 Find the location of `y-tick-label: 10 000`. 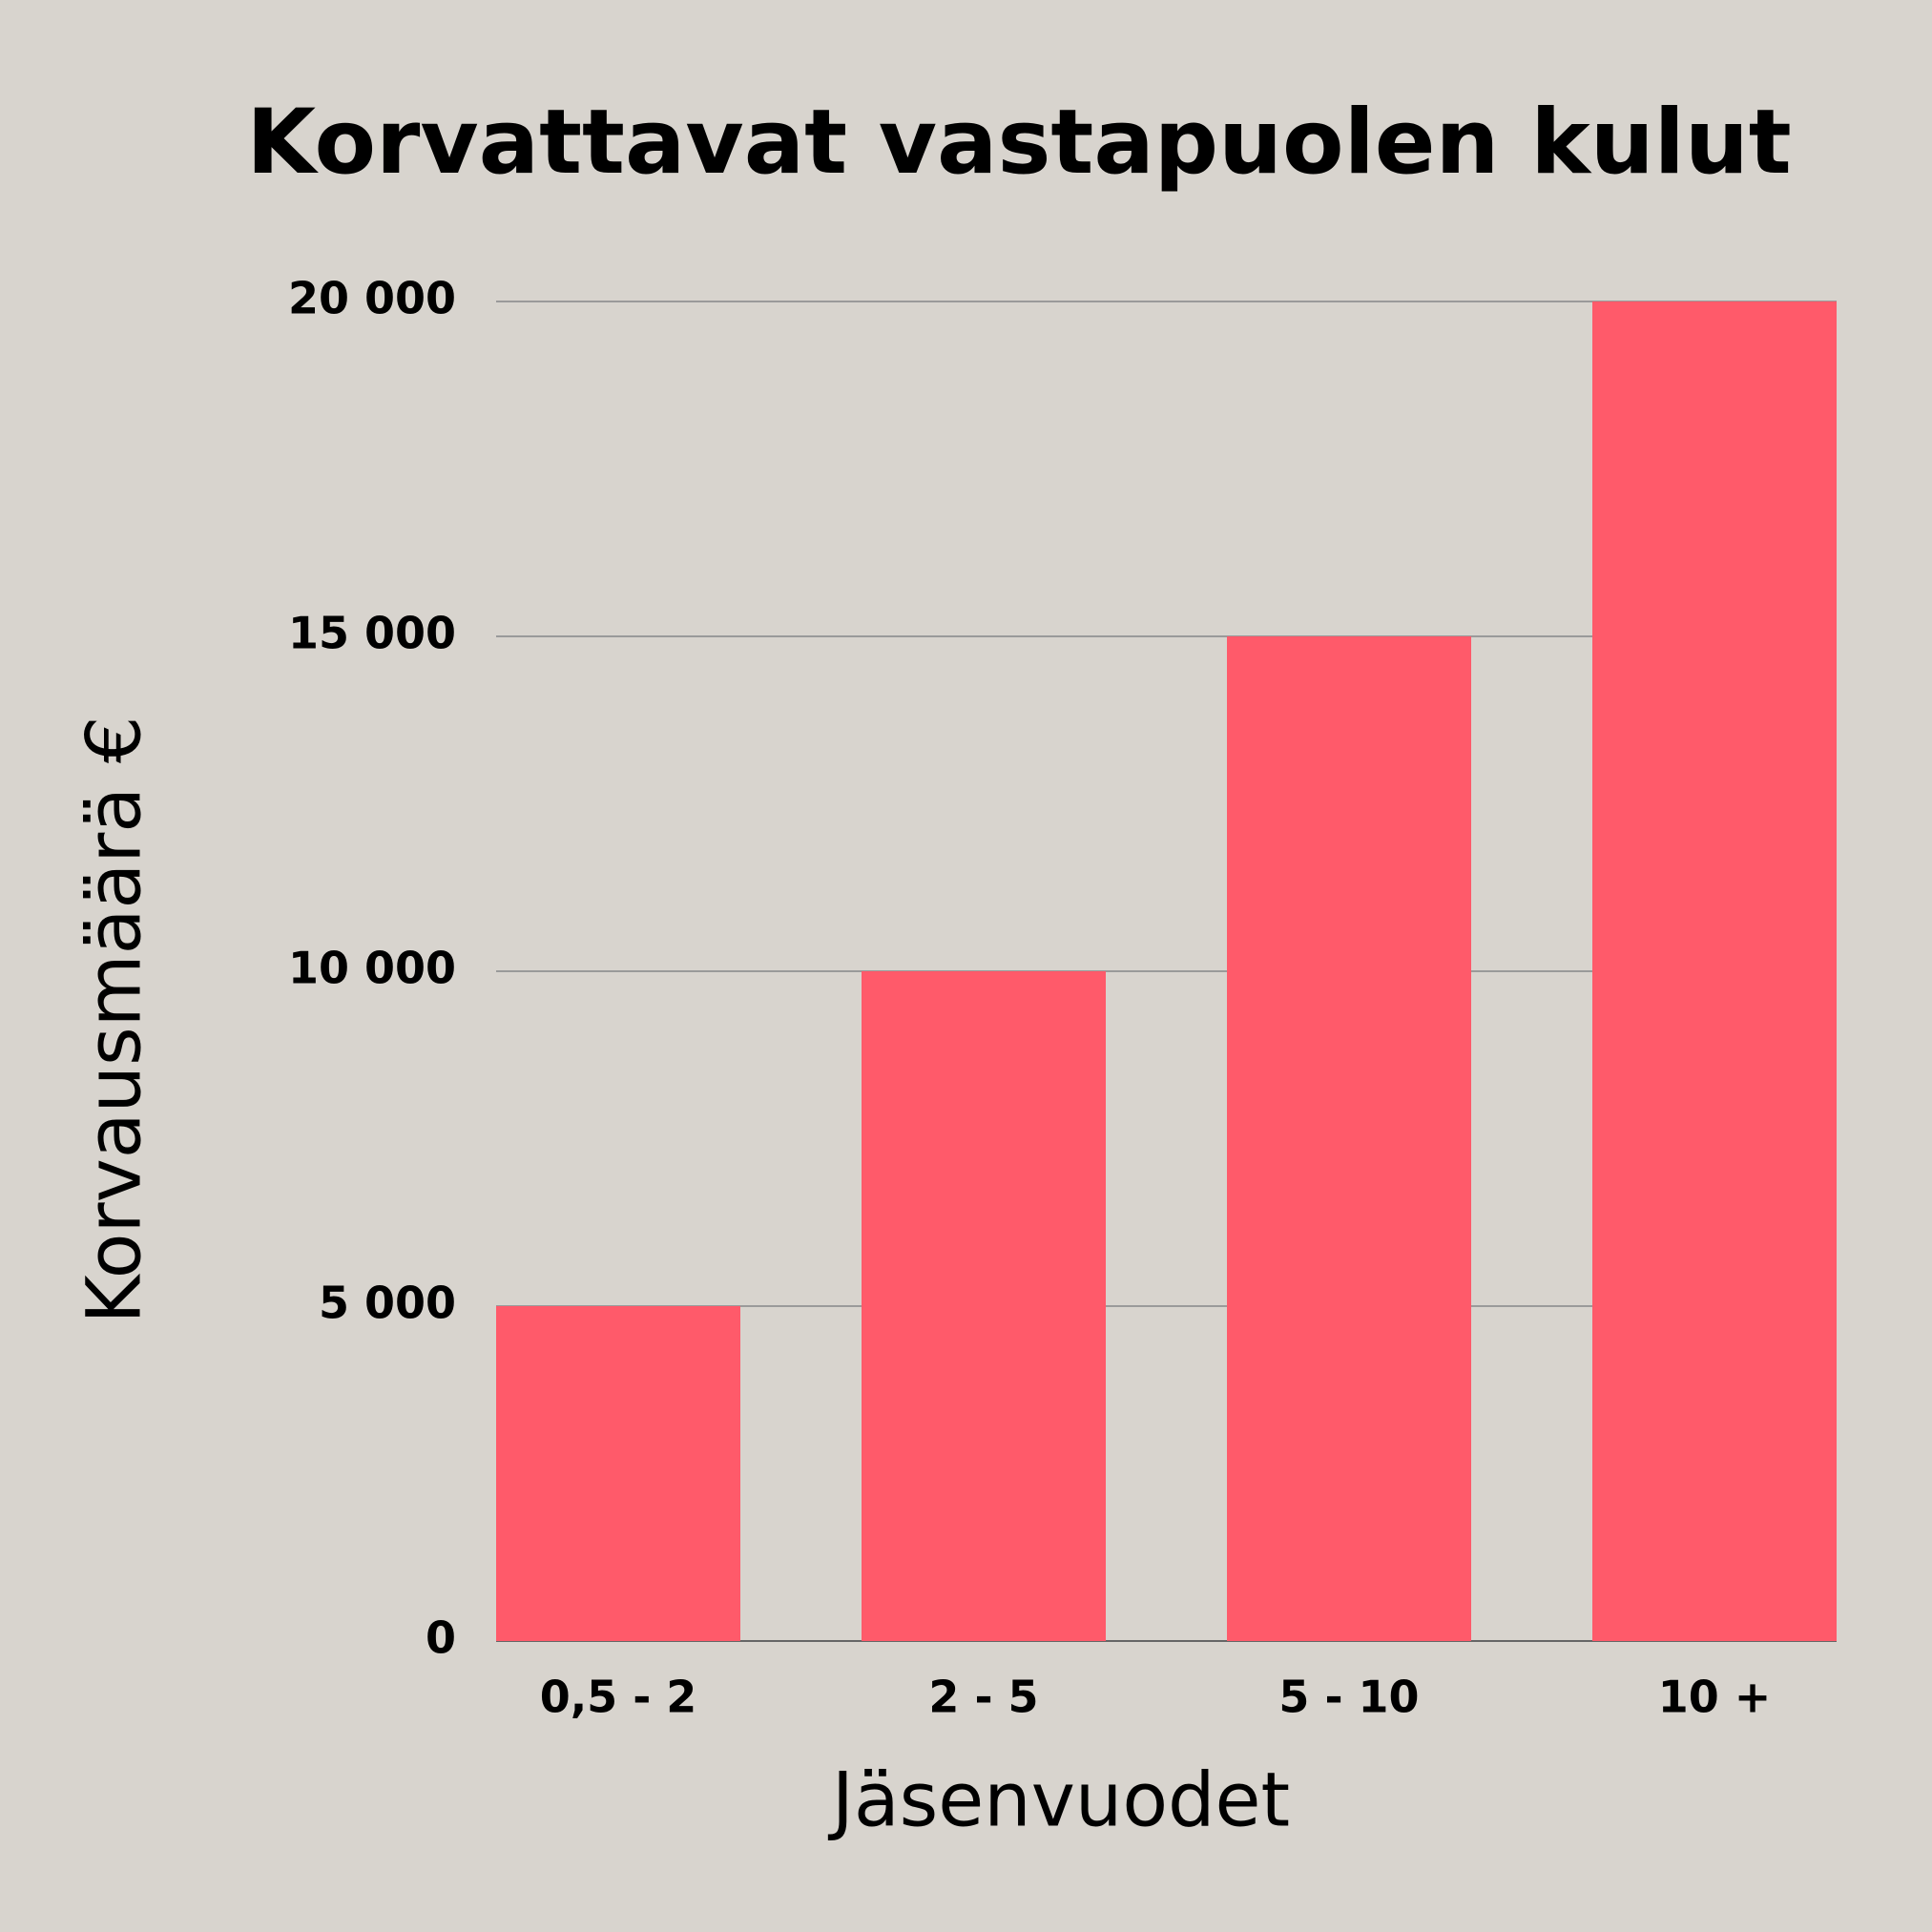

y-tick-label: 10 000 is located at coordinates (372, 968).